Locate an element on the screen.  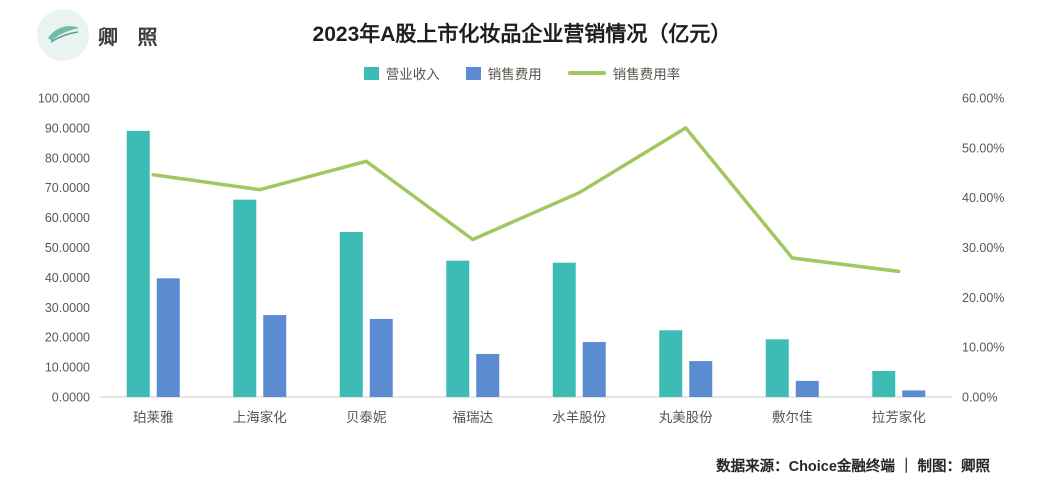
category-label: 贝泰妮 is located at coordinates (366, 417).